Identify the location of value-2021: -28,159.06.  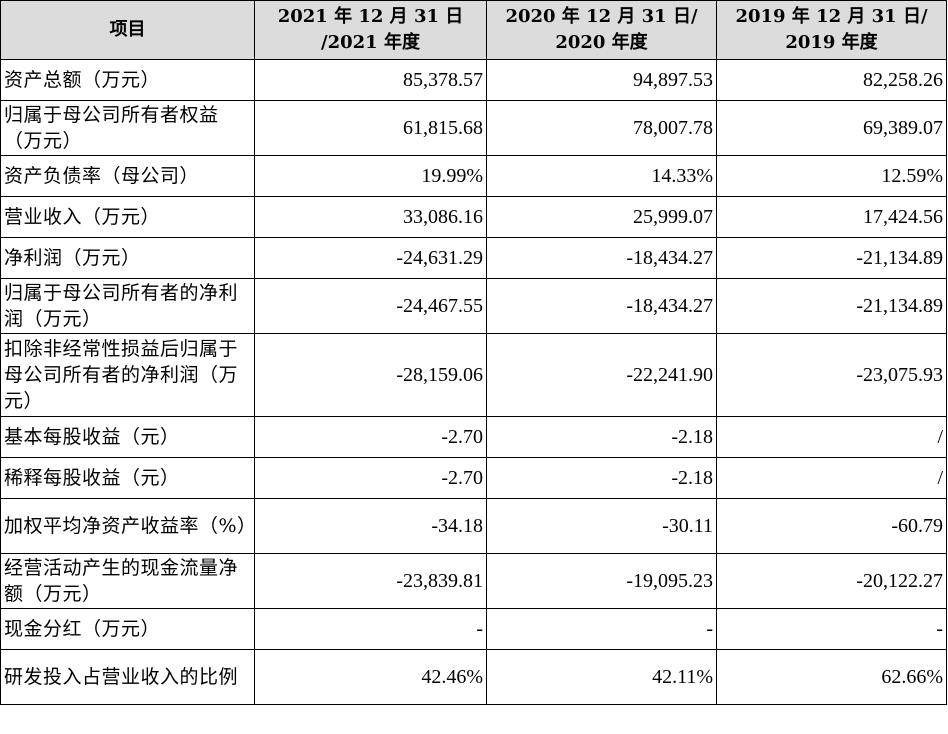
(370, 375).